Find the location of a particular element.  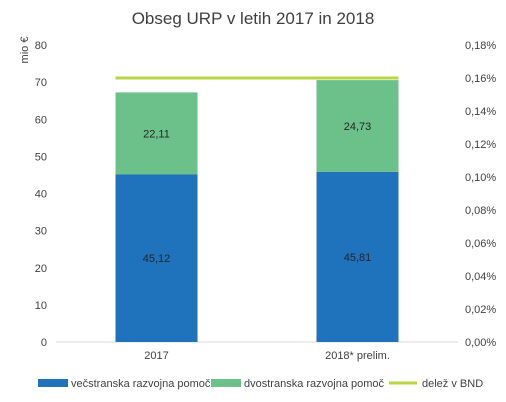

y2-tick-label: 0,04% is located at coordinates (480, 277).